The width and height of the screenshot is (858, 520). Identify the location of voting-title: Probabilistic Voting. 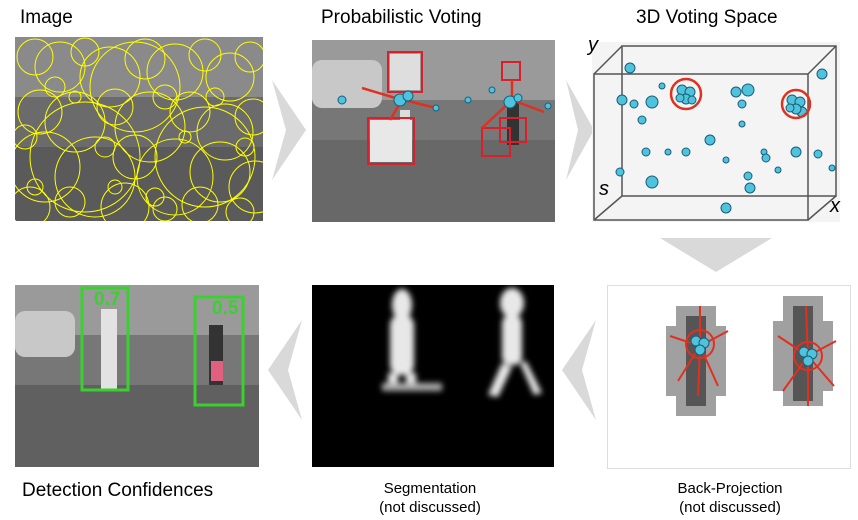
(401, 17).